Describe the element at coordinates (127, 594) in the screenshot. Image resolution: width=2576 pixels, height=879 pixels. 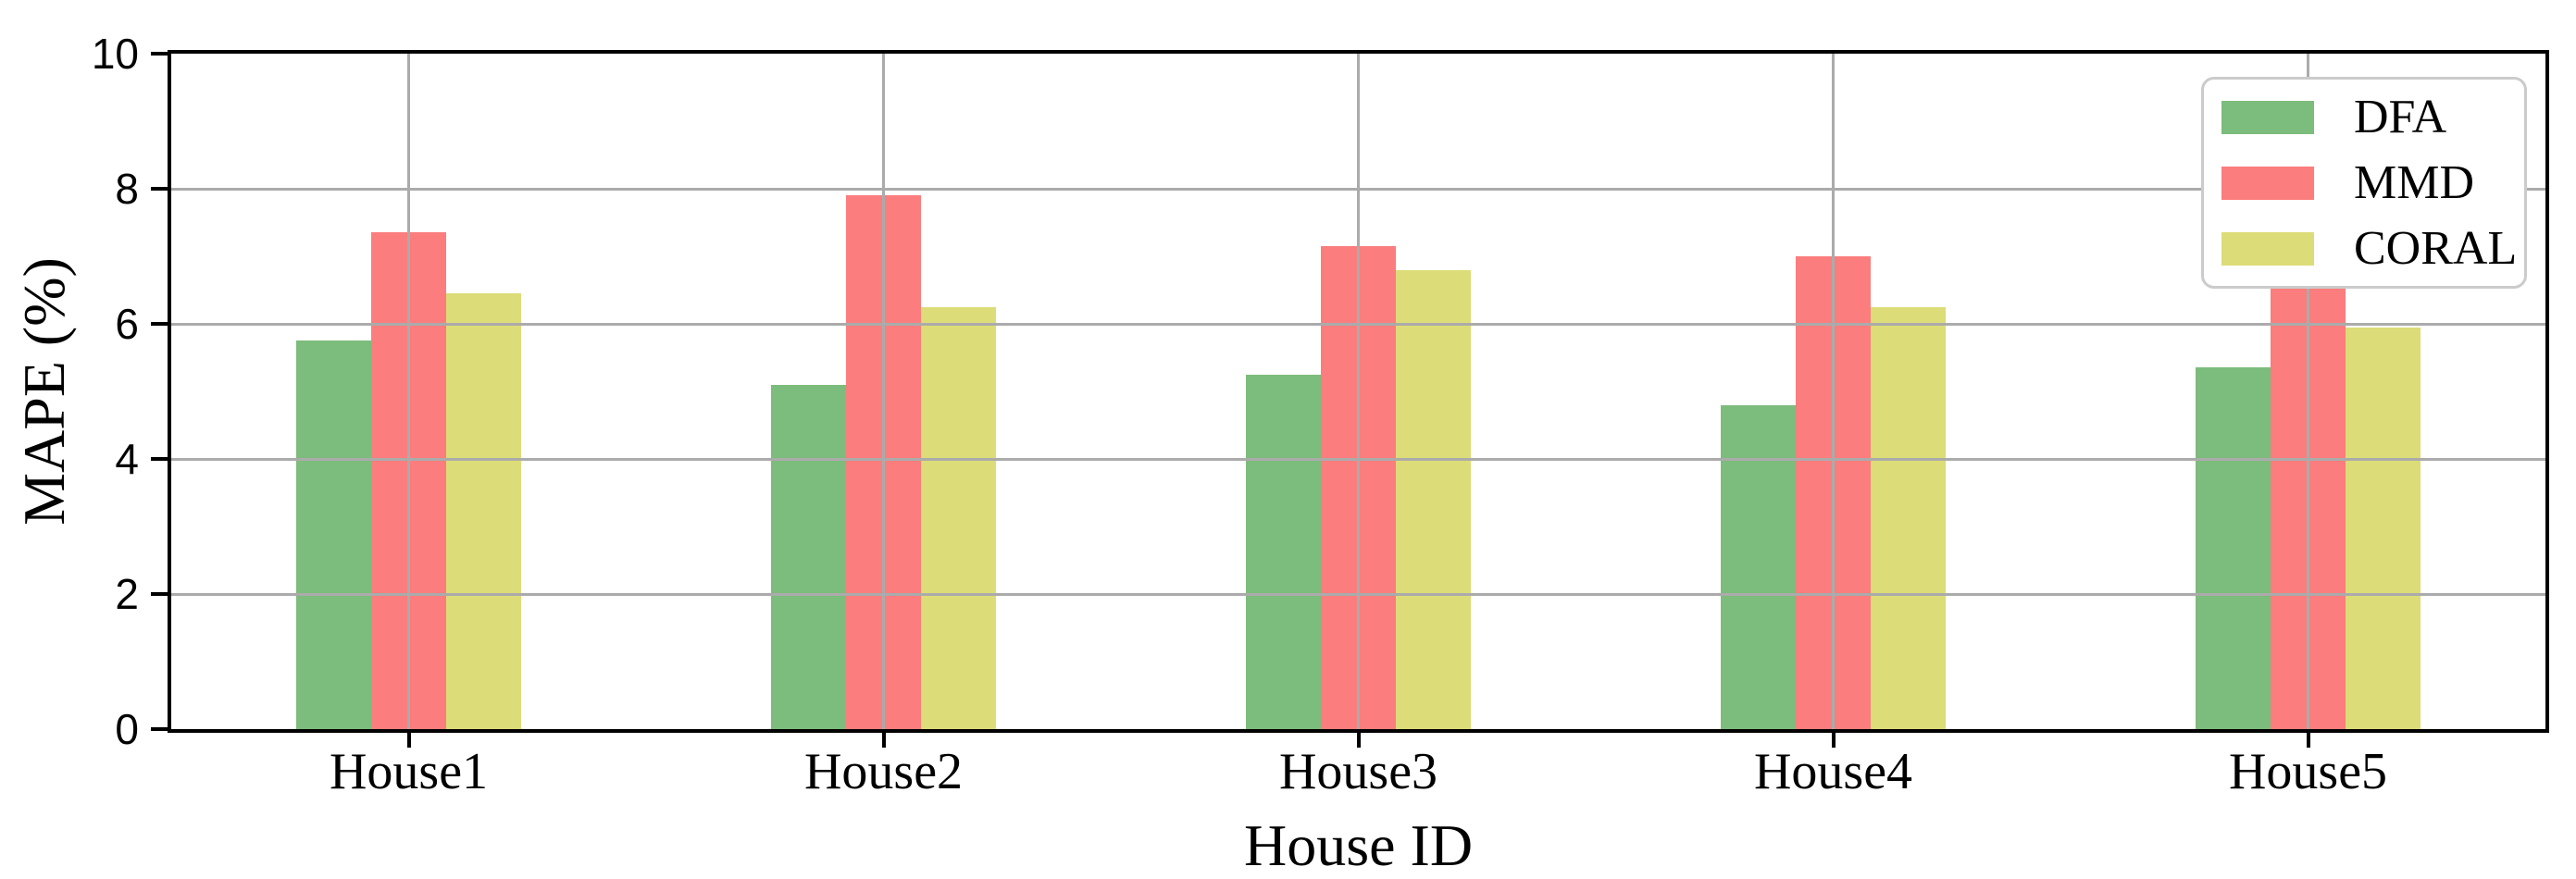
I see `y-tick-label: 2` at that location.